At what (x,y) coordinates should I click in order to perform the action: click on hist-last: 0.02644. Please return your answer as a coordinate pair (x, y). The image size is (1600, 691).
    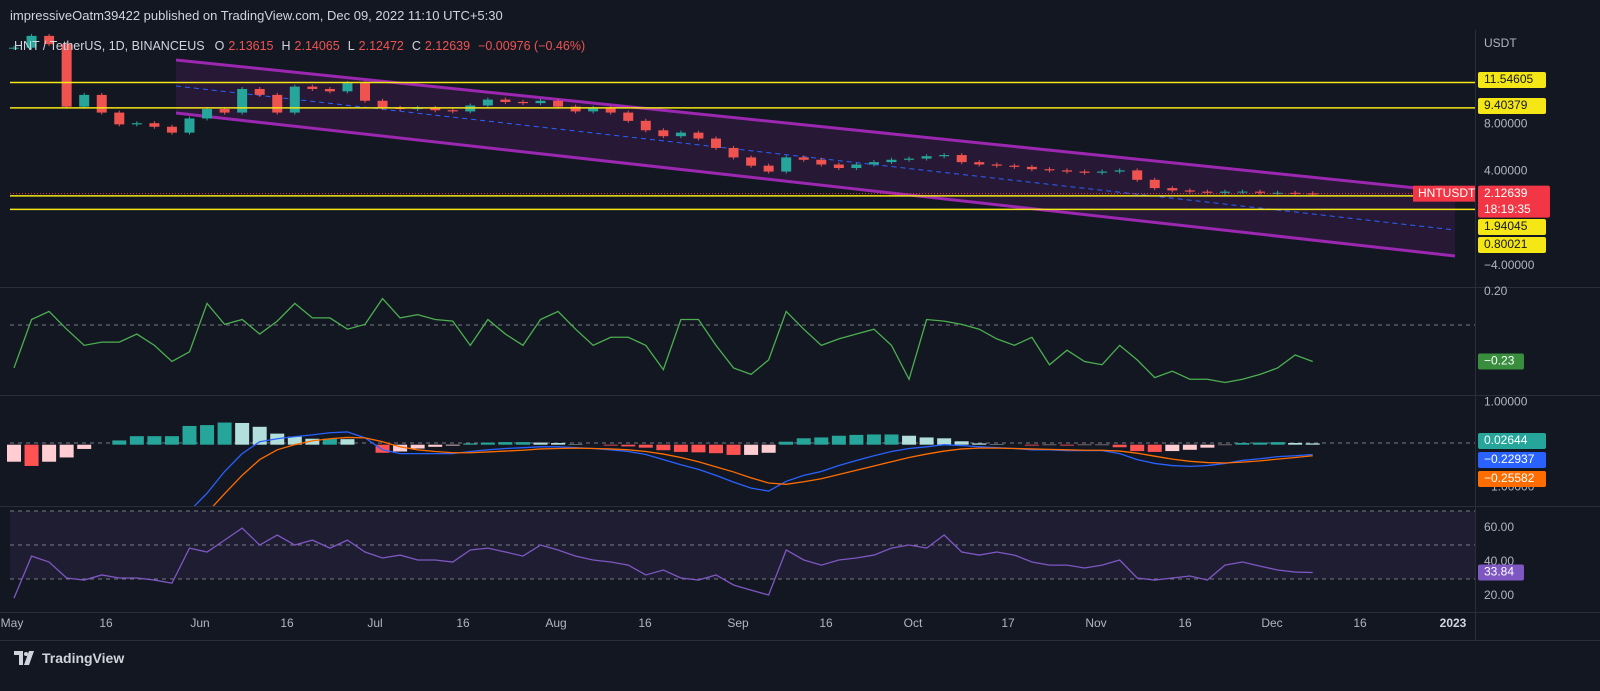
    Looking at the image, I should click on (1506, 440).